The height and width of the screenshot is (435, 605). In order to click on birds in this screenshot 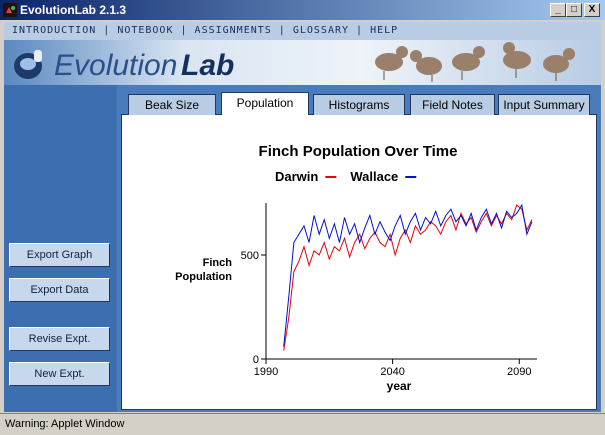, I will do `click(475, 58)`.